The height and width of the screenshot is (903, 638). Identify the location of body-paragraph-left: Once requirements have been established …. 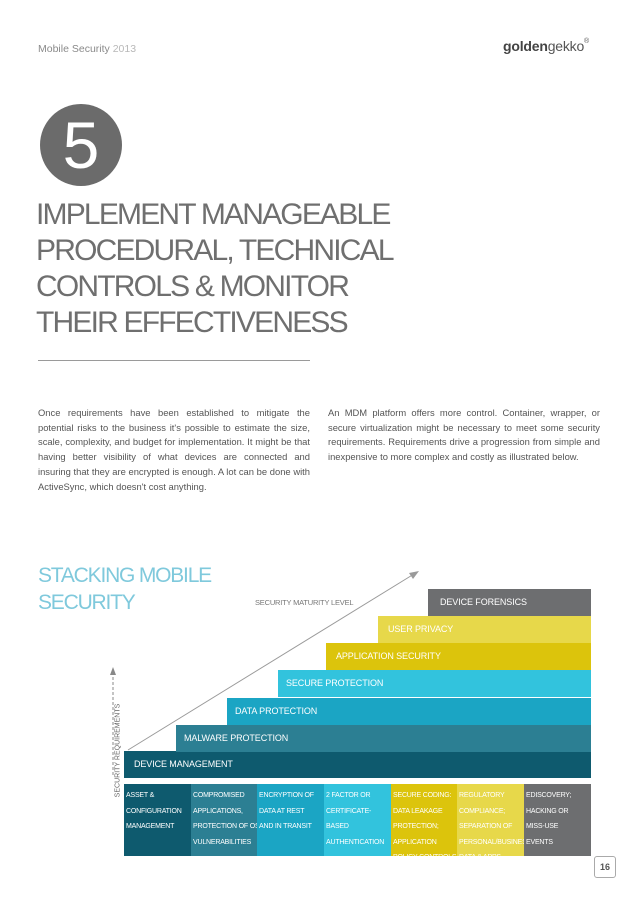
(174, 449).